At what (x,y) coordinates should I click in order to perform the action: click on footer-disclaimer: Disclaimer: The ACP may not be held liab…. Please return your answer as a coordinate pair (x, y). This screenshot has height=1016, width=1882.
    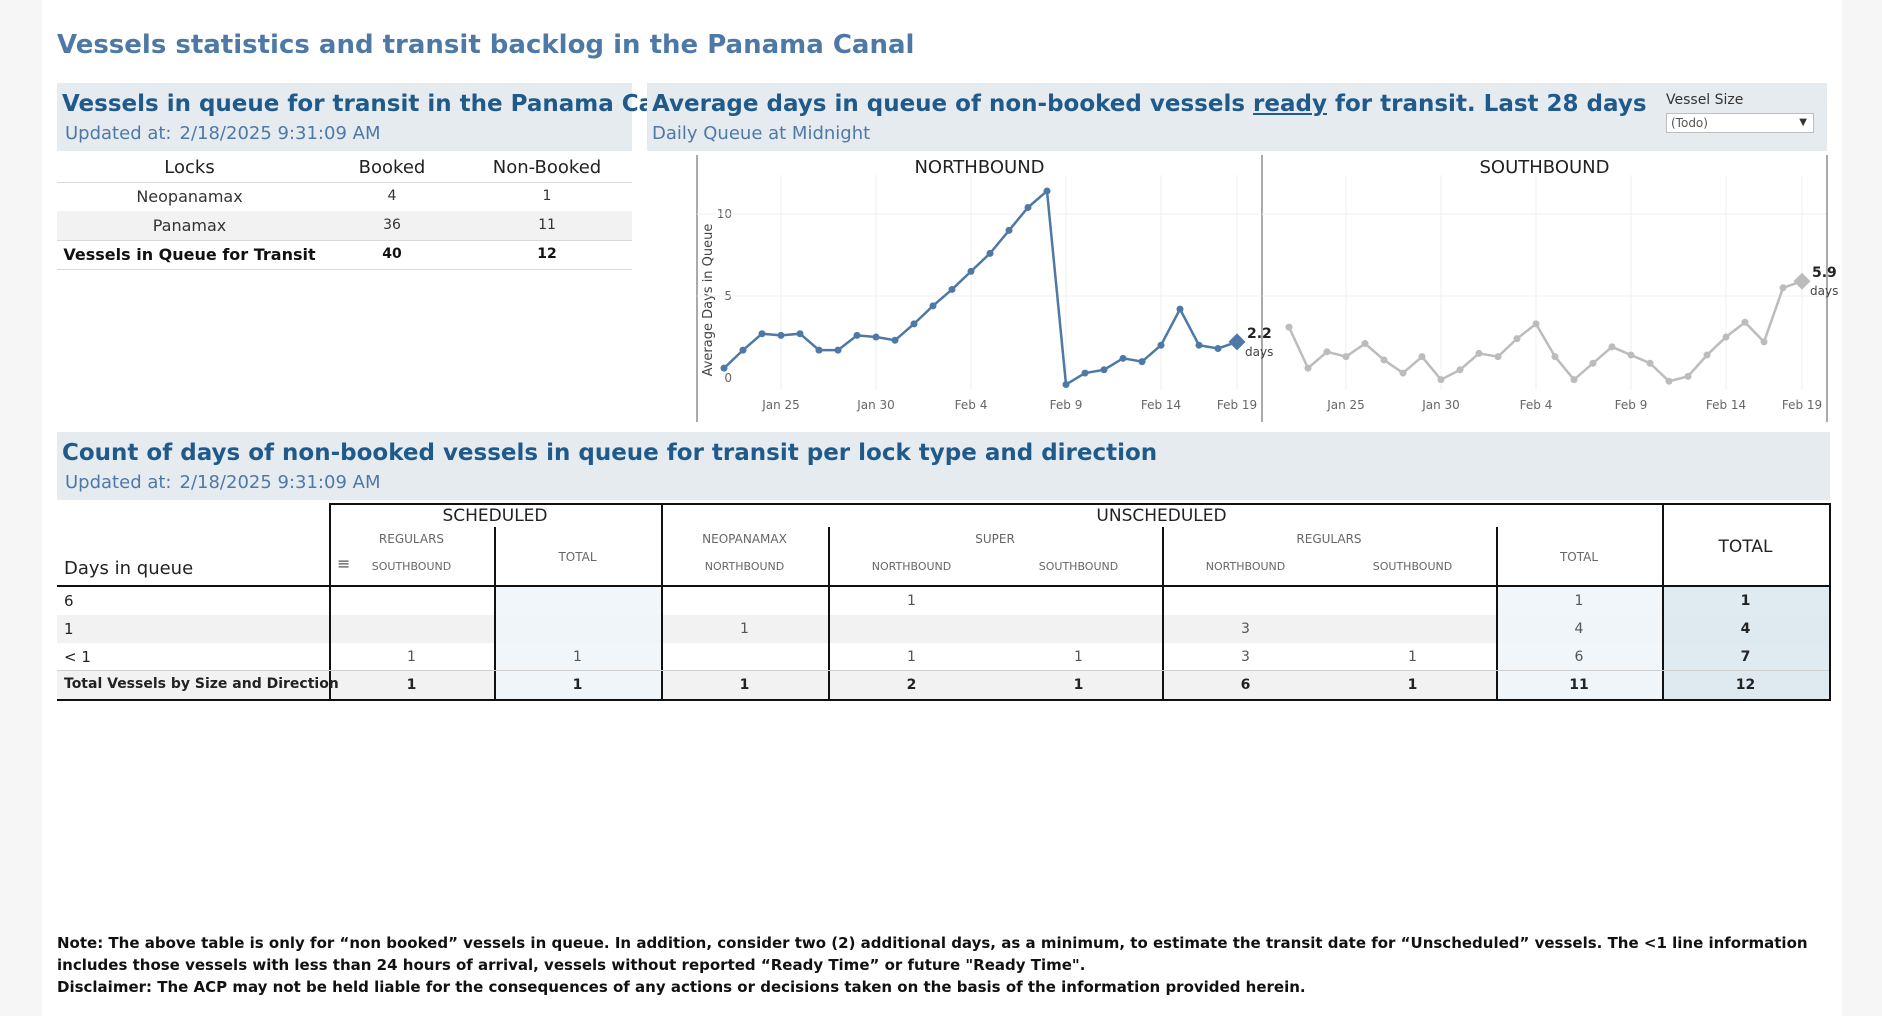
    Looking at the image, I should click on (681, 987).